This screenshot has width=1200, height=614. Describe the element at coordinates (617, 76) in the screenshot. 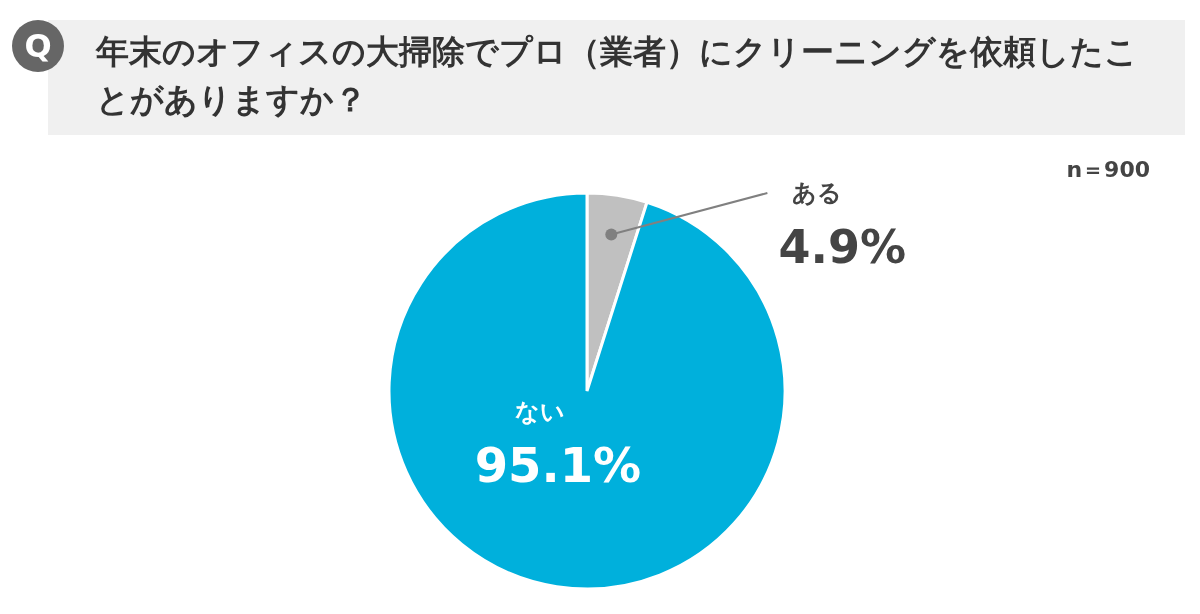

I see `chart-title: 年末のオフィスの大掃除でプロ（業者）にクリーニングを依頼したことがありますか？` at that location.